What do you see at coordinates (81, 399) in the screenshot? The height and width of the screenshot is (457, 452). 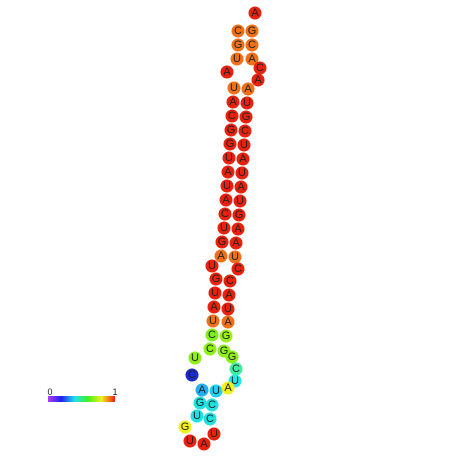 I see `color-scale` at bounding box center [81, 399].